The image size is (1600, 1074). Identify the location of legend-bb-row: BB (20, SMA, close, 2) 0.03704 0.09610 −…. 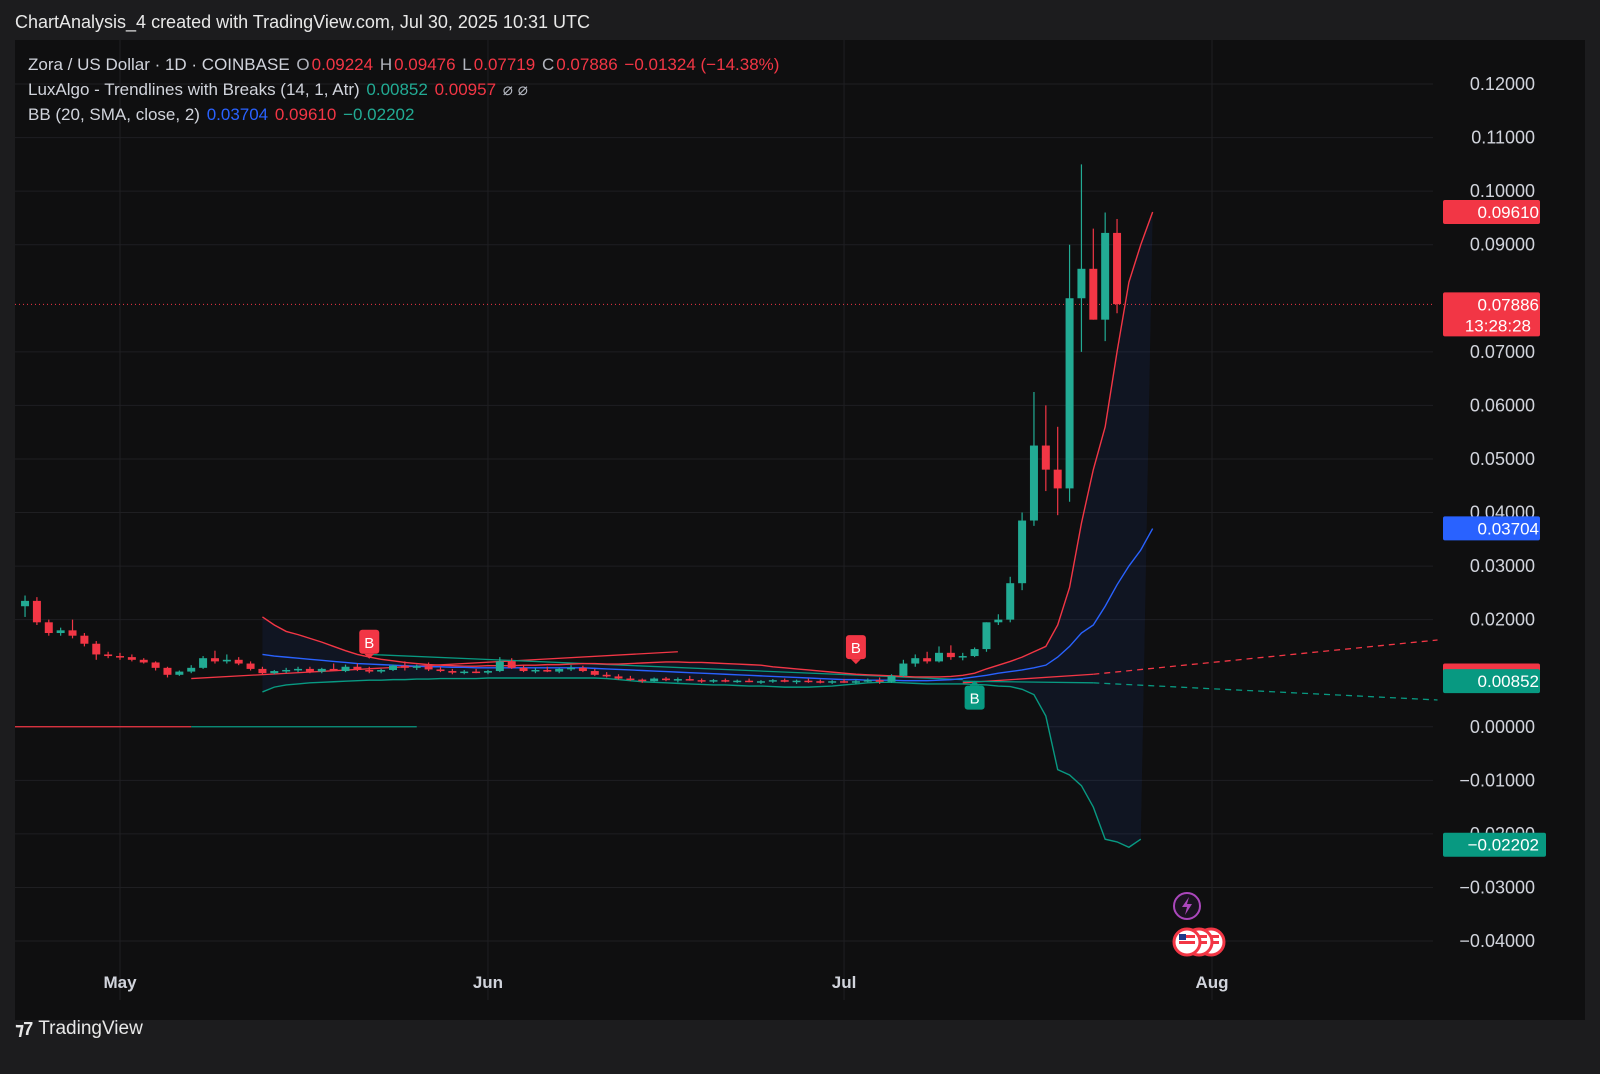
(404, 114).